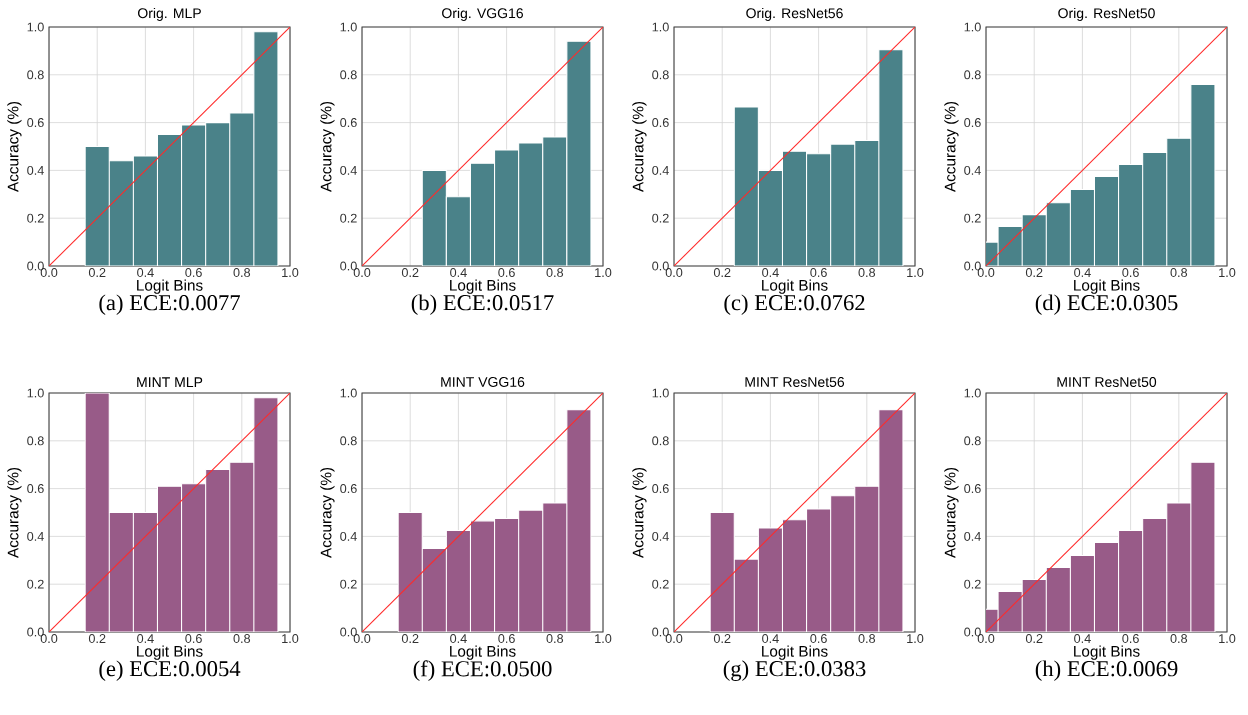 This screenshot has width=1248, height=715. I want to click on chart-title: Orig. ResNet50, so click(1106, 14).